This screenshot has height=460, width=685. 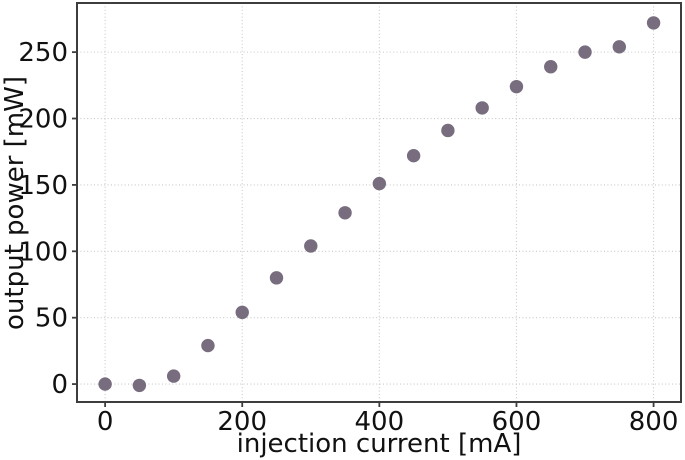 What do you see at coordinates (43, 53) in the screenshot?
I see `y-tick-label: 250` at bounding box center [43, 53].